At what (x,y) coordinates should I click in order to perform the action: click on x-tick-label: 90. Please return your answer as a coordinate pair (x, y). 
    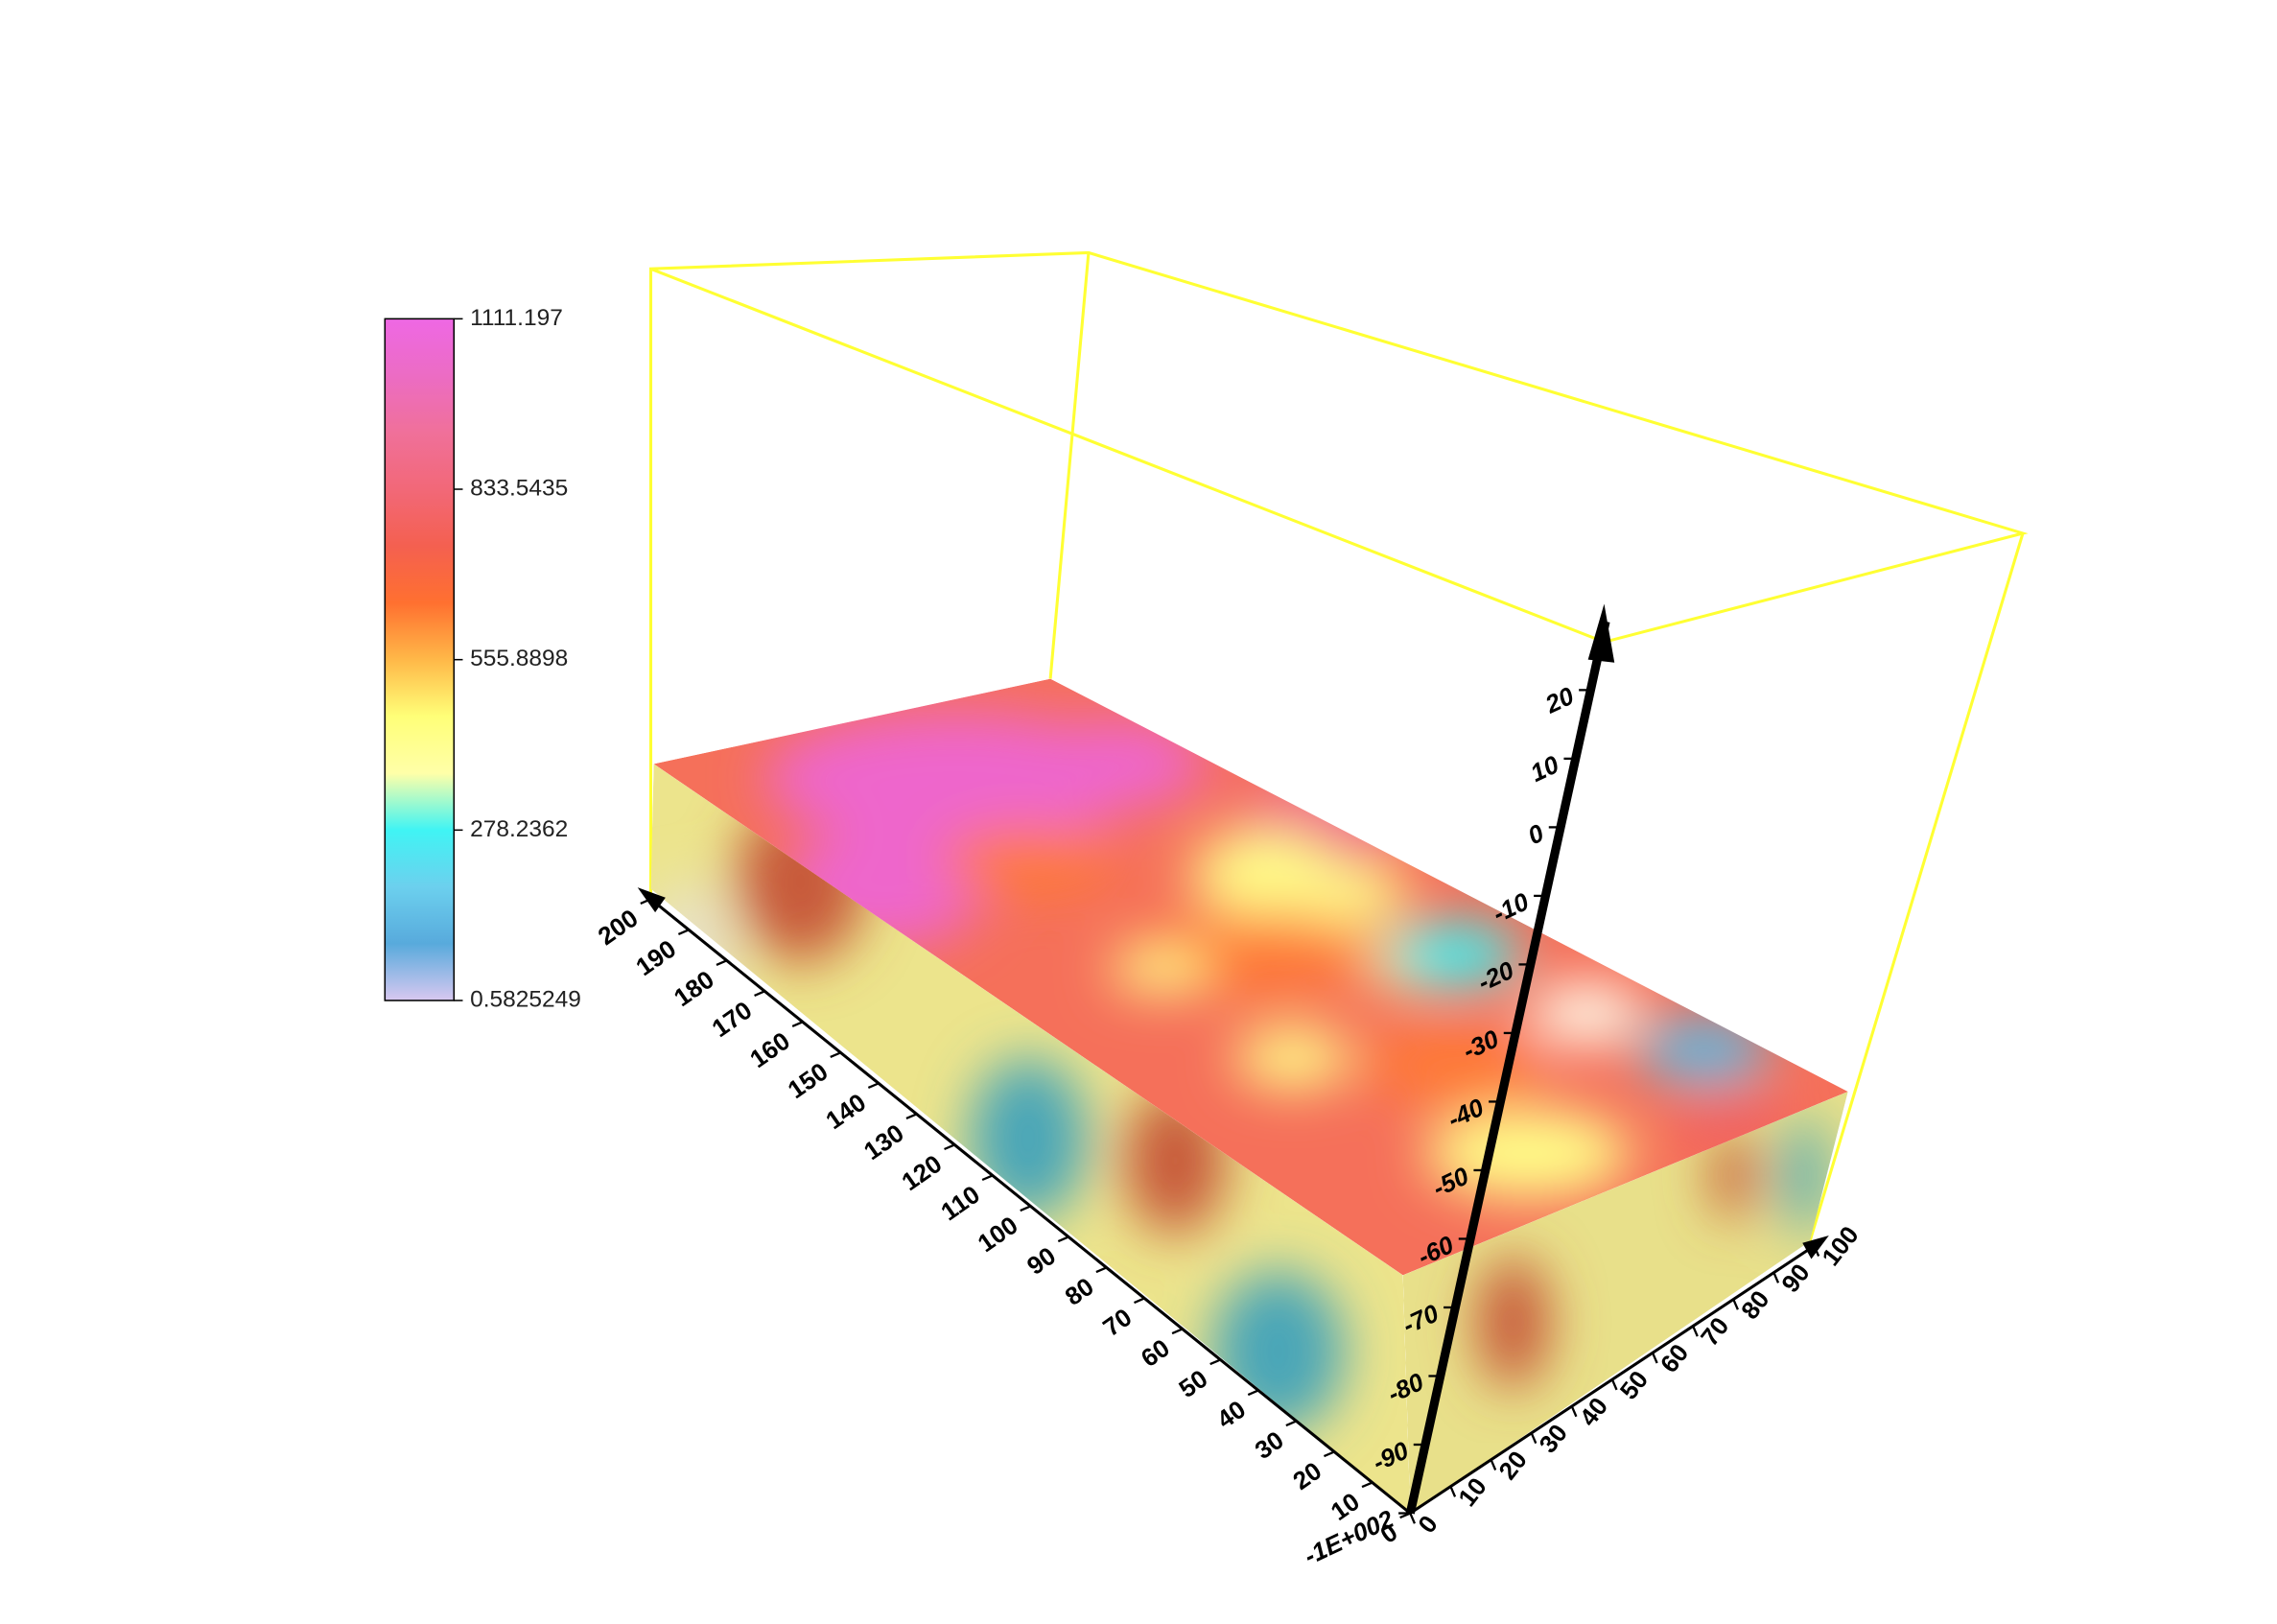
    Looking at the image, I should click on (1795, 1278).